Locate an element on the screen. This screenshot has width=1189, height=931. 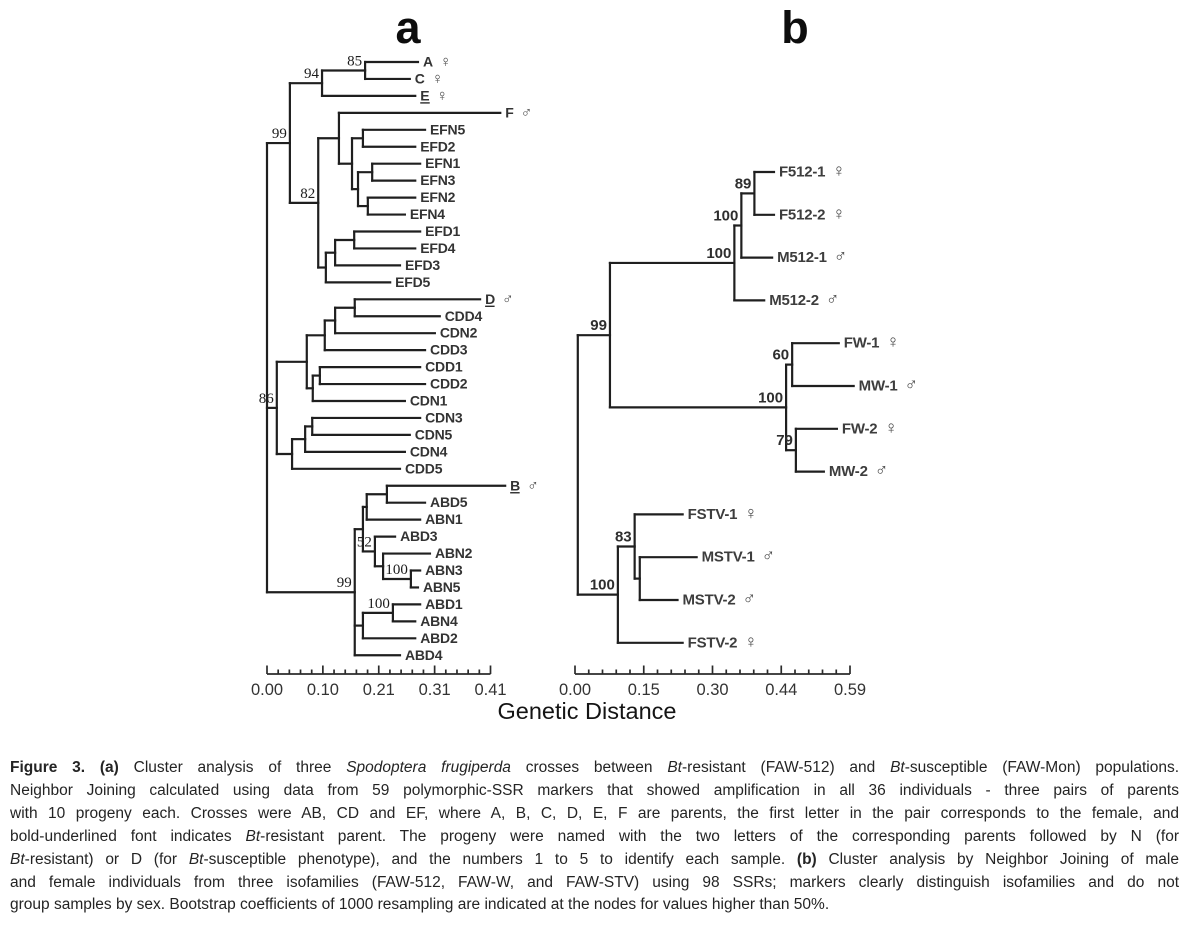
leaf-label: ABN1 is located at coordinates (444, 519).